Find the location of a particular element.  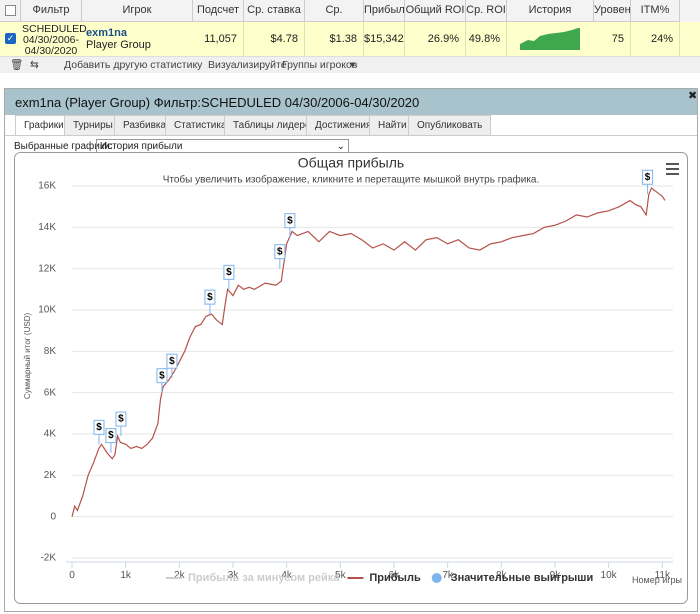

cell: $4.78 is located at coordinates (274, 39).